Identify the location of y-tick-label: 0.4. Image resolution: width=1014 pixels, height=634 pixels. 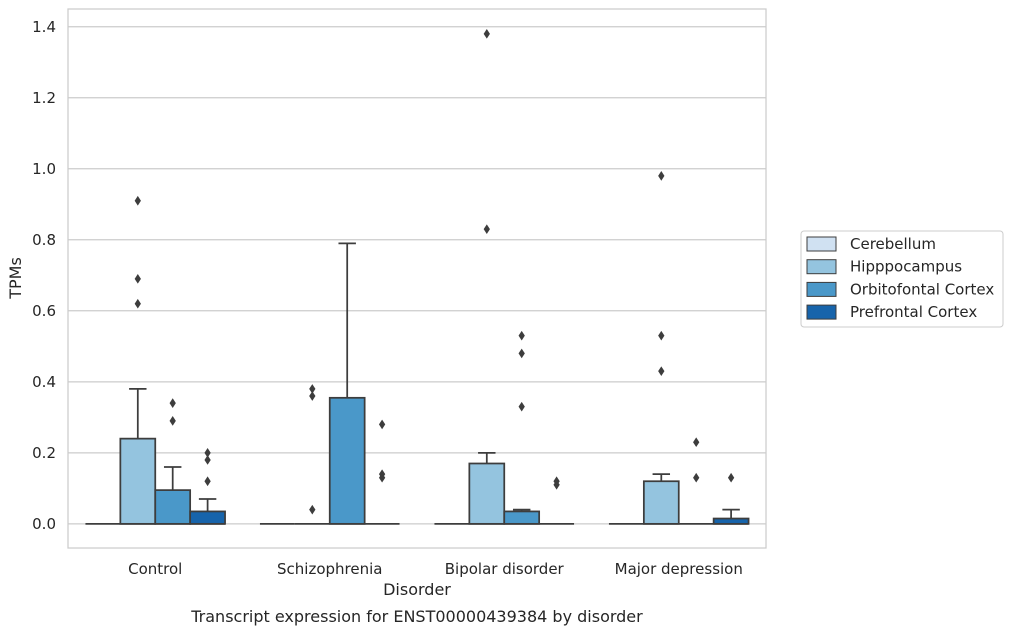
(44, 382).